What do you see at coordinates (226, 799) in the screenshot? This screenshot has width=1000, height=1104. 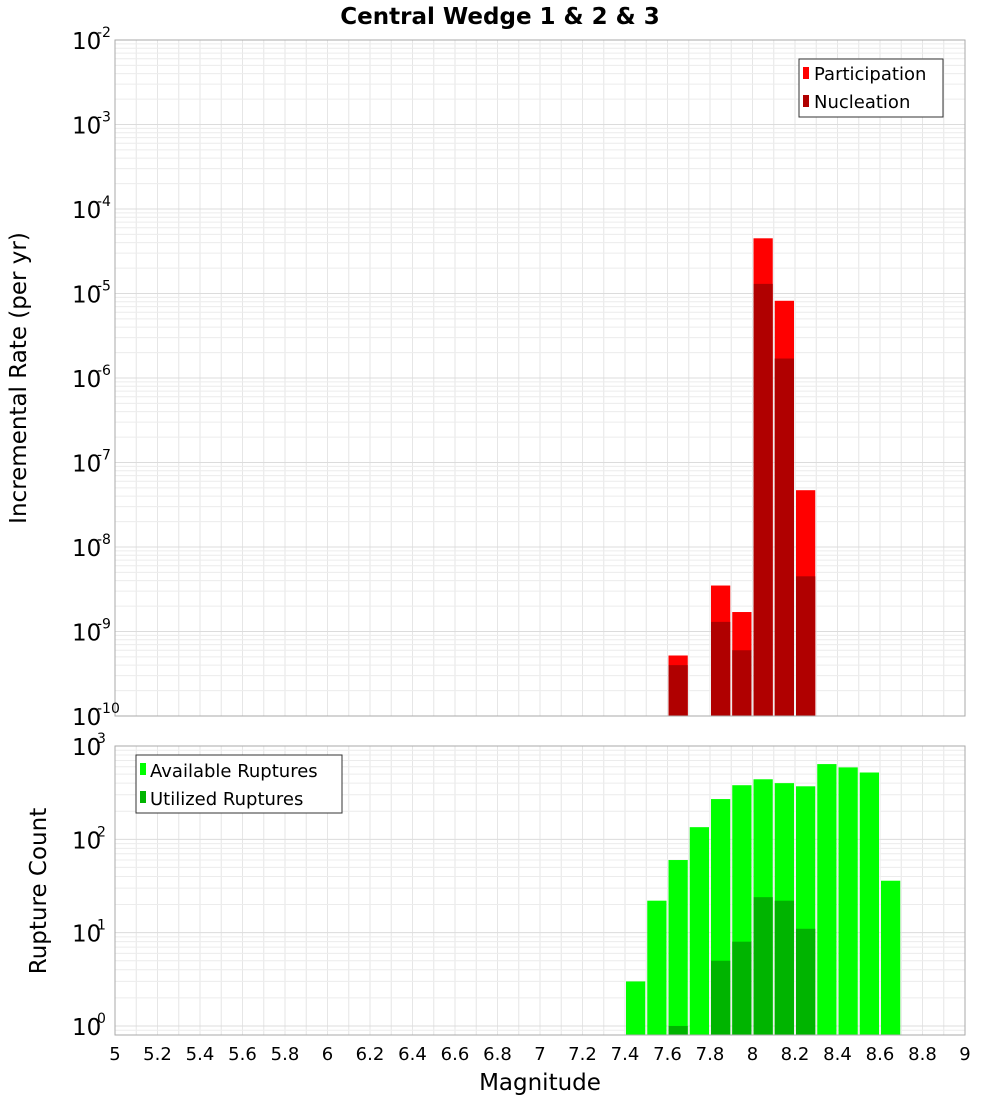 I see `legend-label-utilized: Utilized Ruptures` at bounding box center [226, 799].